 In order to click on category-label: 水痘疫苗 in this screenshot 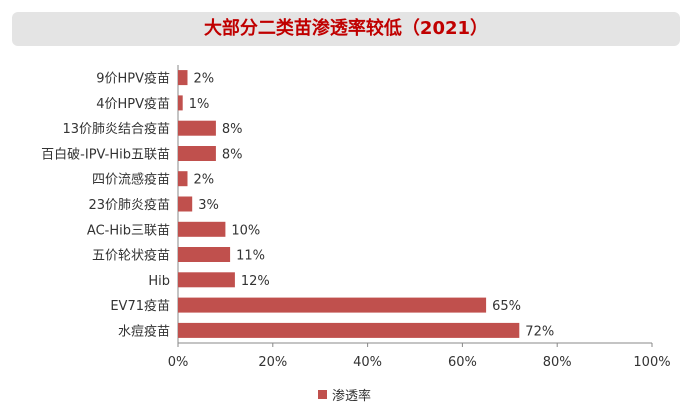, I will do `click(144, 331)`.